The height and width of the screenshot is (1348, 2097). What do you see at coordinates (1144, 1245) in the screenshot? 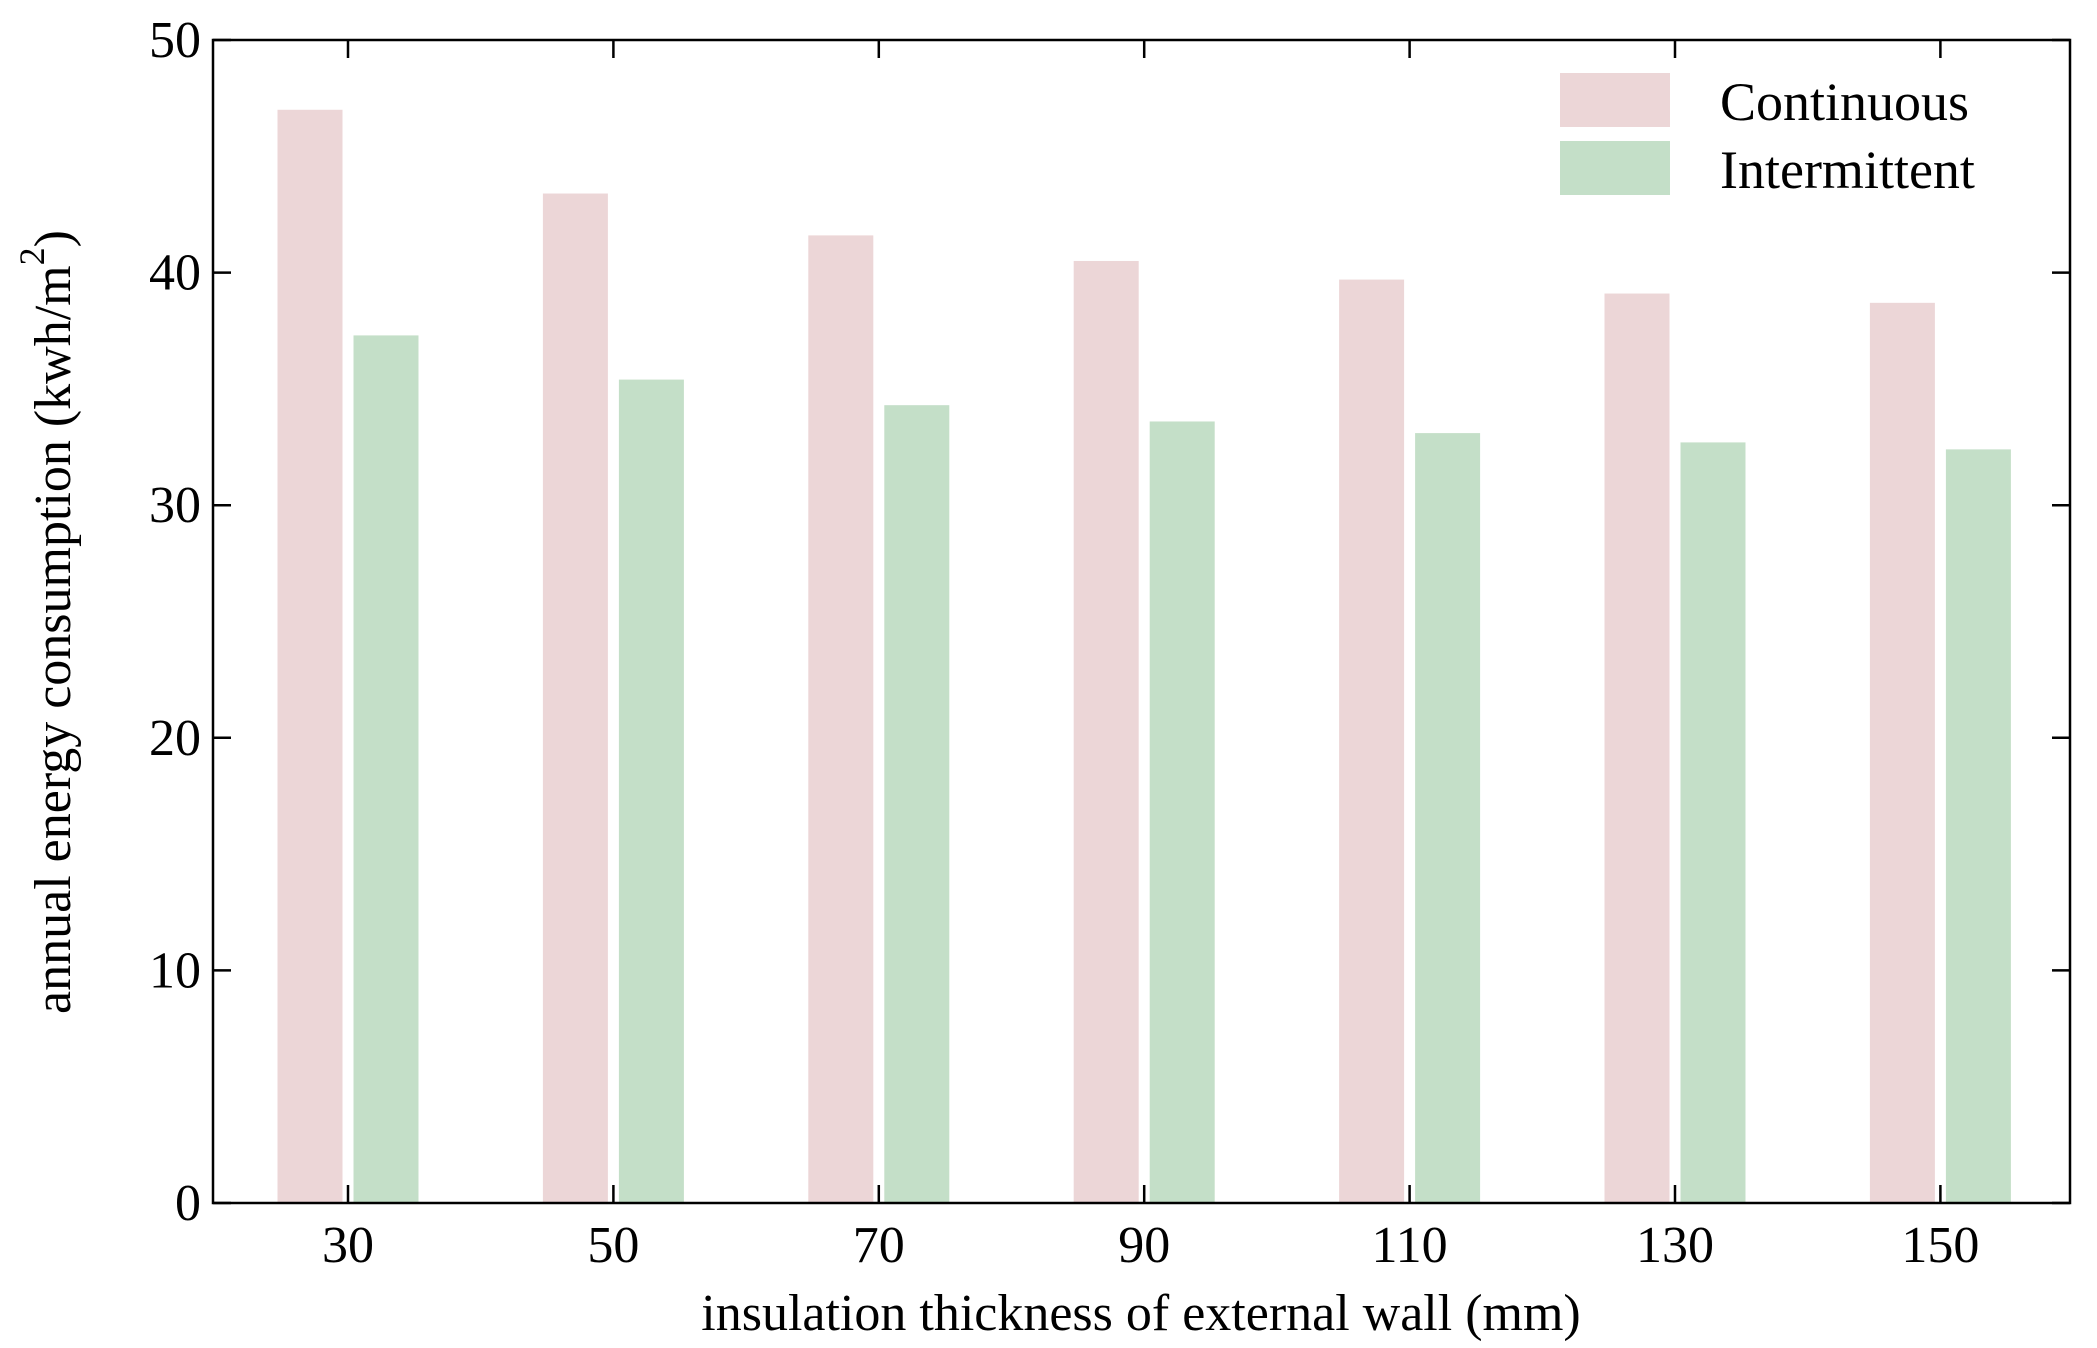
I see `x-tick-label-90: 90` at bounding box center [1144, 1245].